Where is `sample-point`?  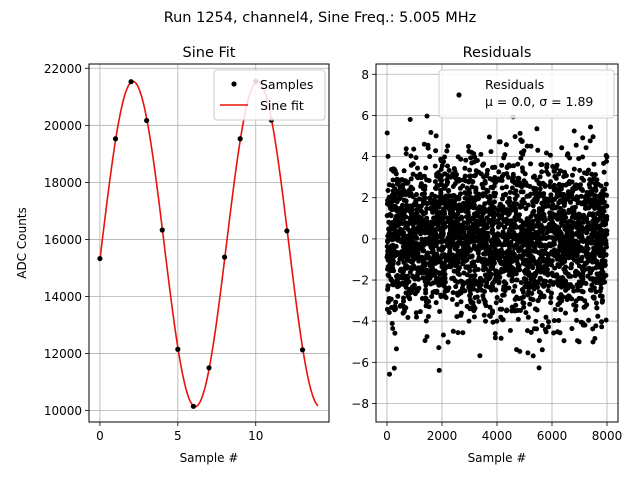 sample-point is located at coordinates (147, 120).